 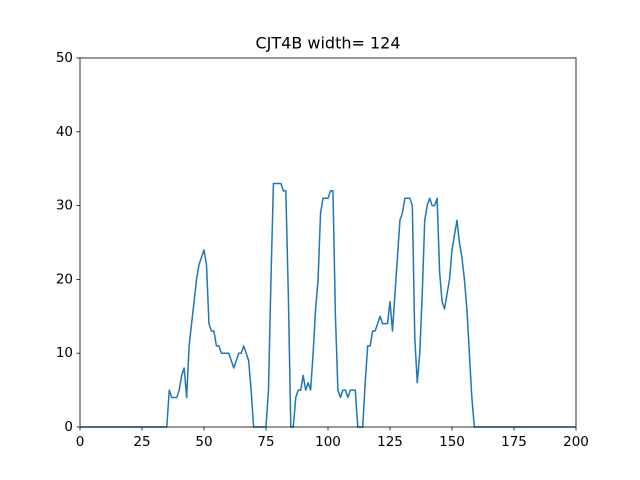 What do you see at coordinates (64, 353) in the screenshot?
I see `y-tick-label: 10` at bounding box center [64, 353].